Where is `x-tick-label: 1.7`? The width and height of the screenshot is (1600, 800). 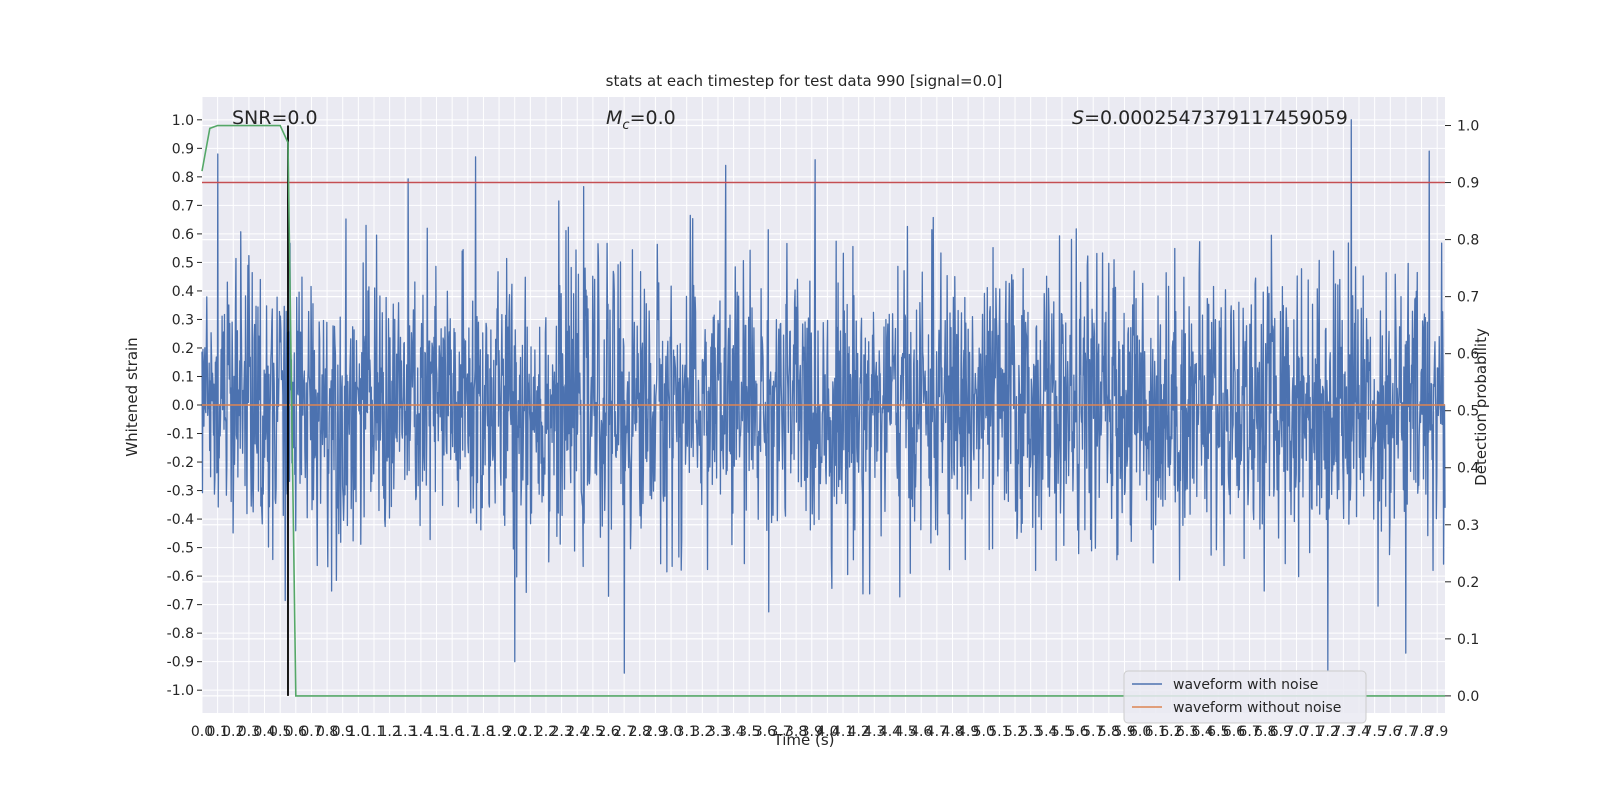
x-tick-label: 1.7 is located at coordinates (468, 732).